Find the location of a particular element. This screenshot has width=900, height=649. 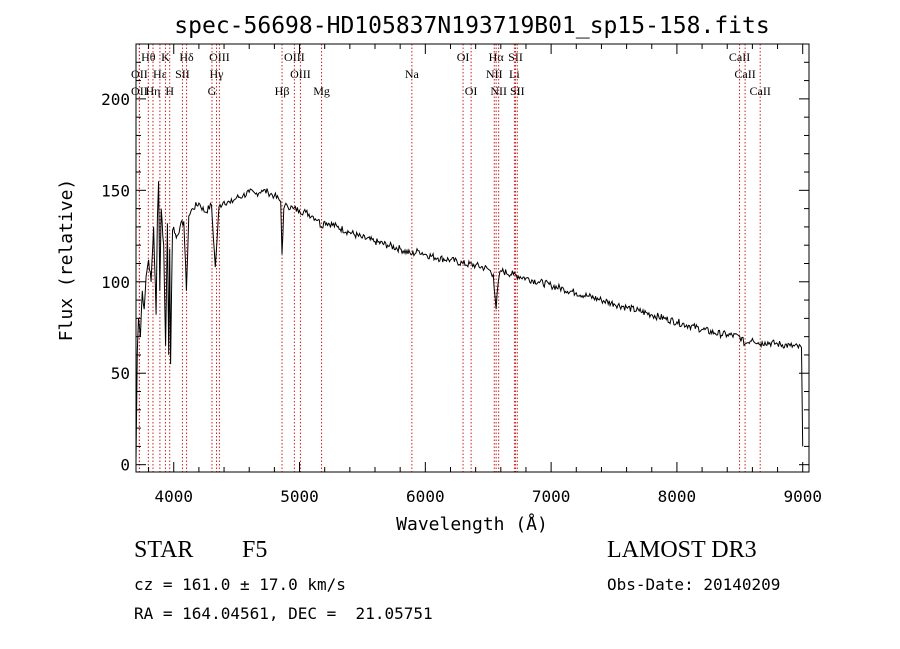

coordinates: RA = 164.04561, DEC = 21.05751 is located at coordinates (283, 613).